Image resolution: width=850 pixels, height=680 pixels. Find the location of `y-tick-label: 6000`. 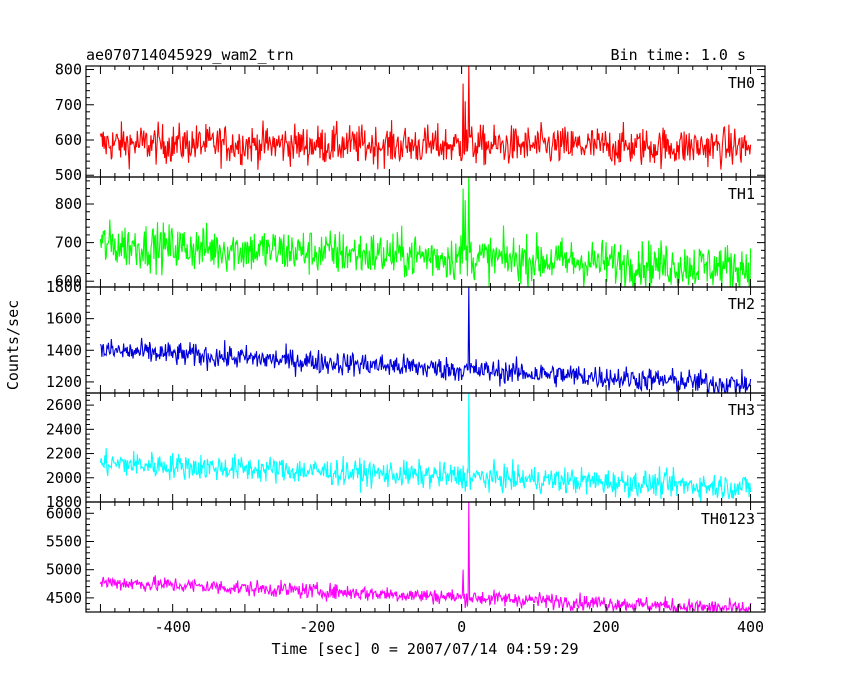

y-tick-label: 6000 is located at coordinates (64, 513).